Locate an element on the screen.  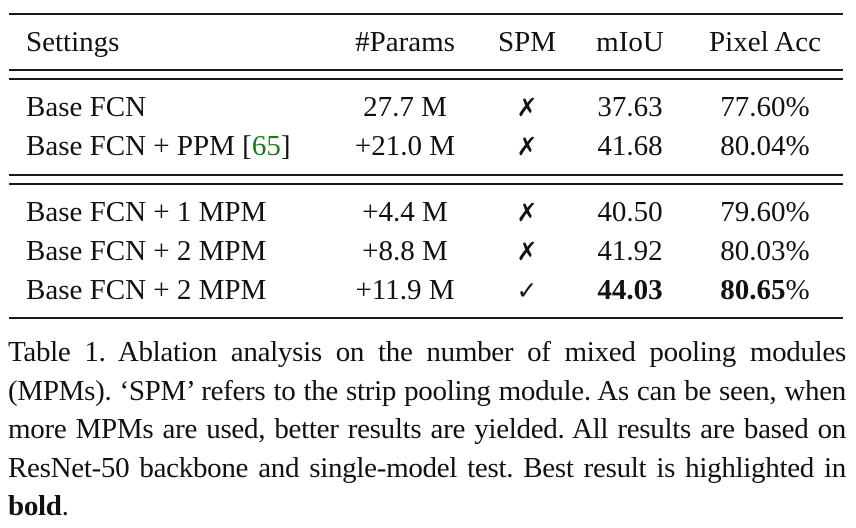
header-params: #Params is located at coordinates (405, 42).